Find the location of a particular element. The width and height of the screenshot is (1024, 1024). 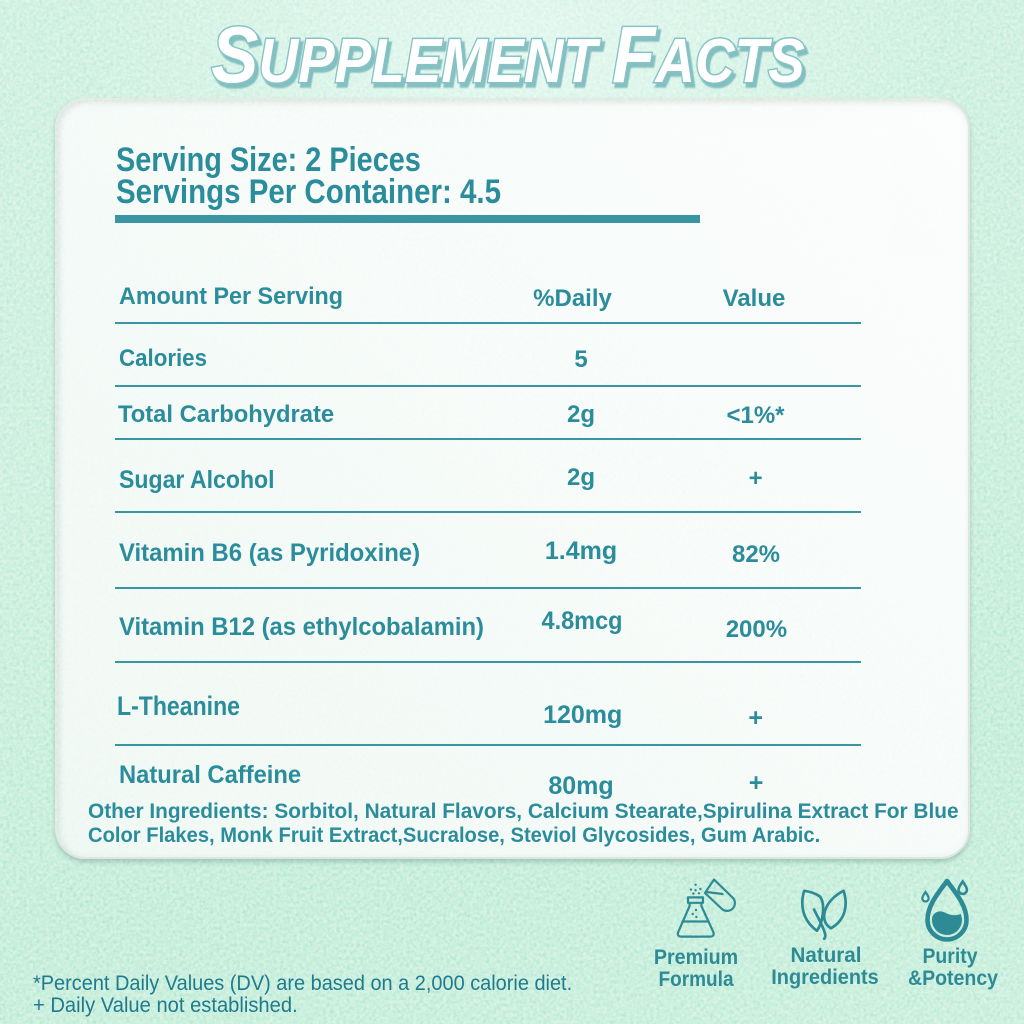

svg-text: SUPPLEMENT FACTS is located at coordinates (507, 55).